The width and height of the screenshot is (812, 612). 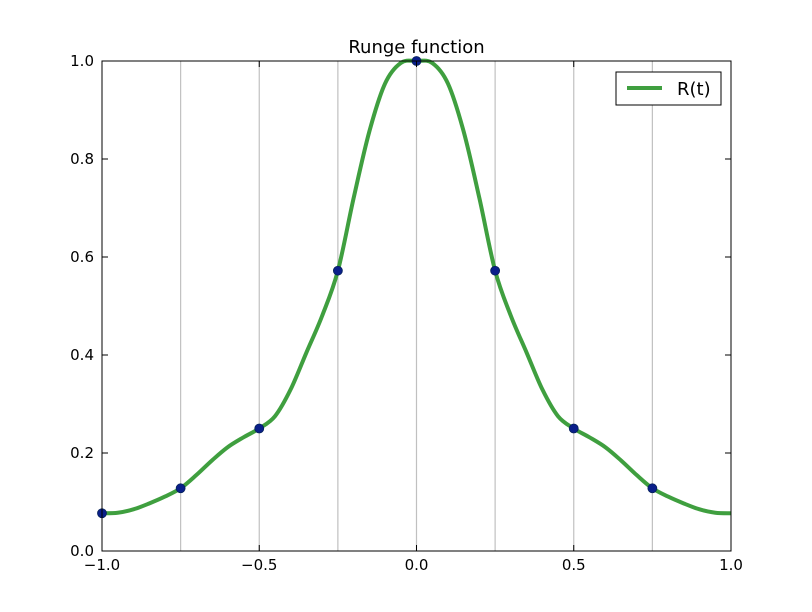 I want to click on legend-label: R(t), so click(x=694, y=89).